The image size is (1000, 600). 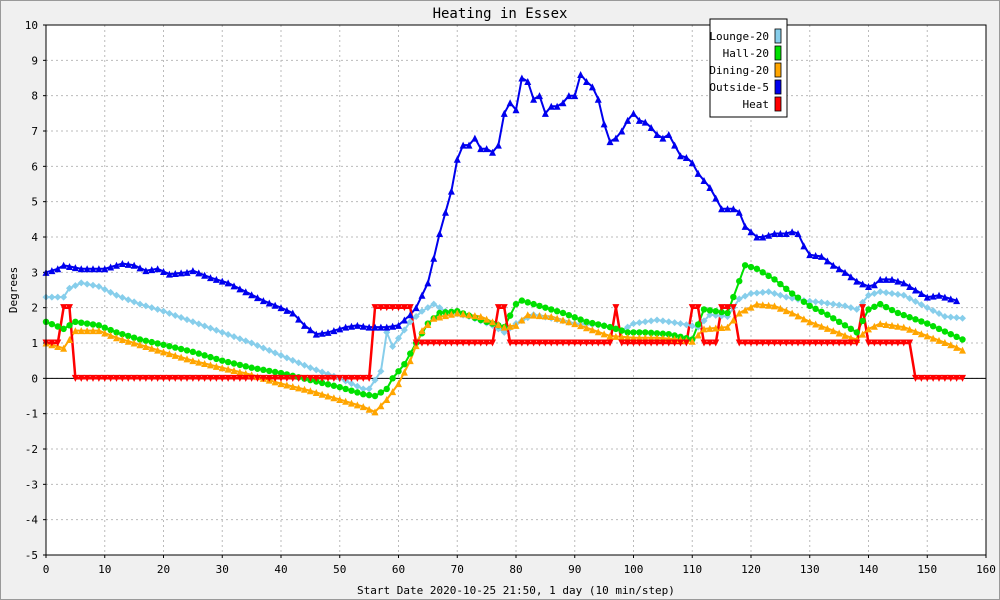 I want to click on x-tick-label: 50, so click(x=339, y=569).